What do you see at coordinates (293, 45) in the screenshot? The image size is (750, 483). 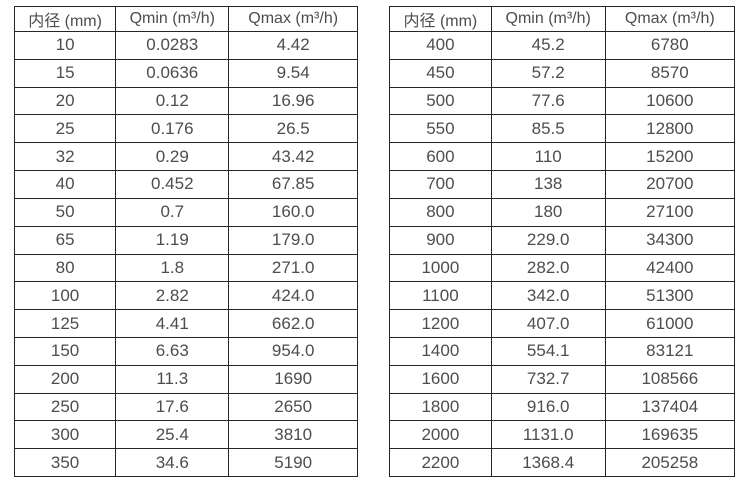 I see `qmax-cell: 4.42` at bounding box center [293, 45].